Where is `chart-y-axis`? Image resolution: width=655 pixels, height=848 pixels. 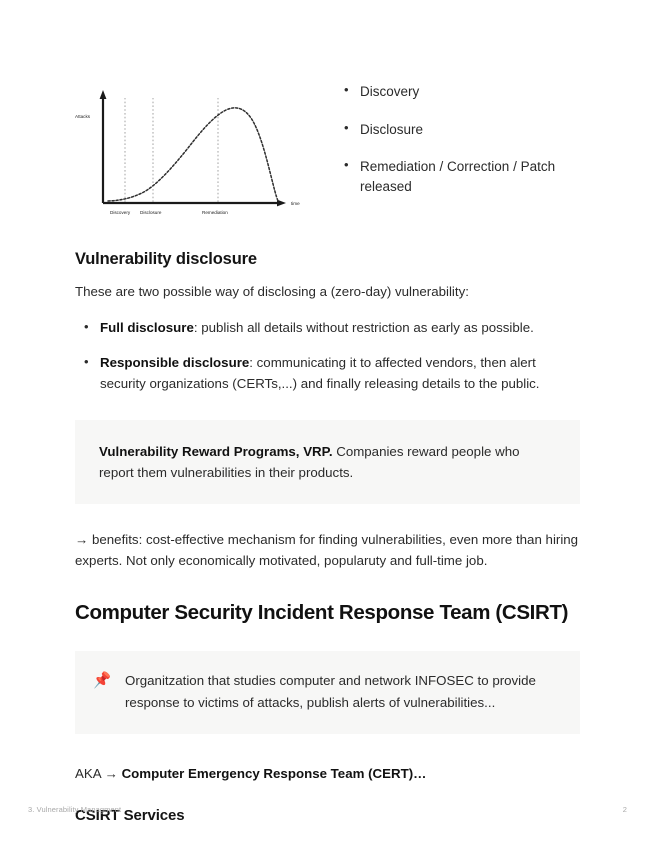
chart-y-axis is located at coordinates (103, 146).